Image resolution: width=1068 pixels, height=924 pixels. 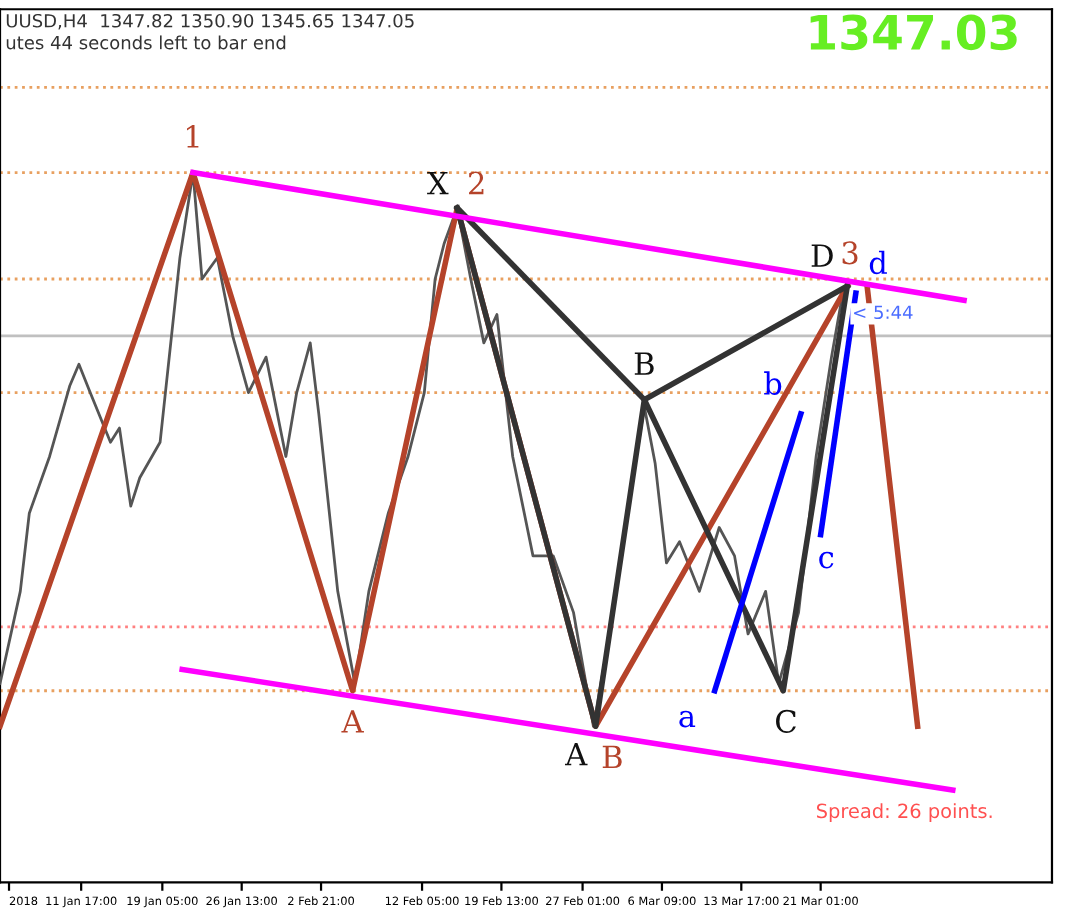 I want to click on annotation: c, so click(x=826, y=560).